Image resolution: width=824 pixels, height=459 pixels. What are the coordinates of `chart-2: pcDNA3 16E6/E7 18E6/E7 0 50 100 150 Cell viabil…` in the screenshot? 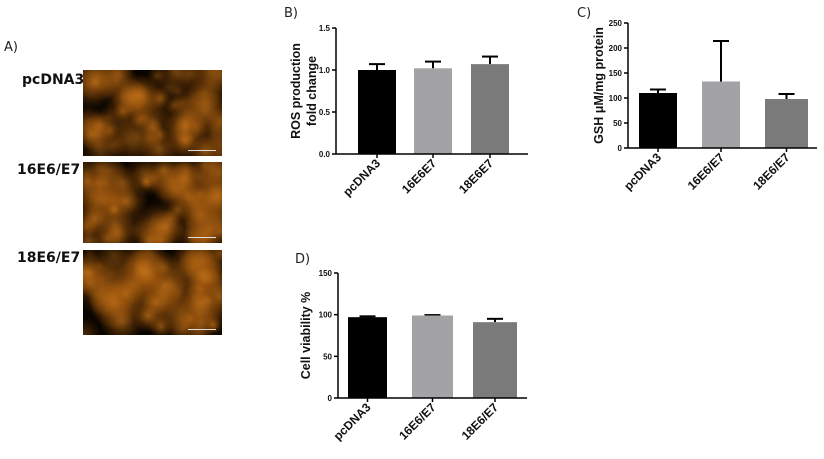 It's located at (413, 356).